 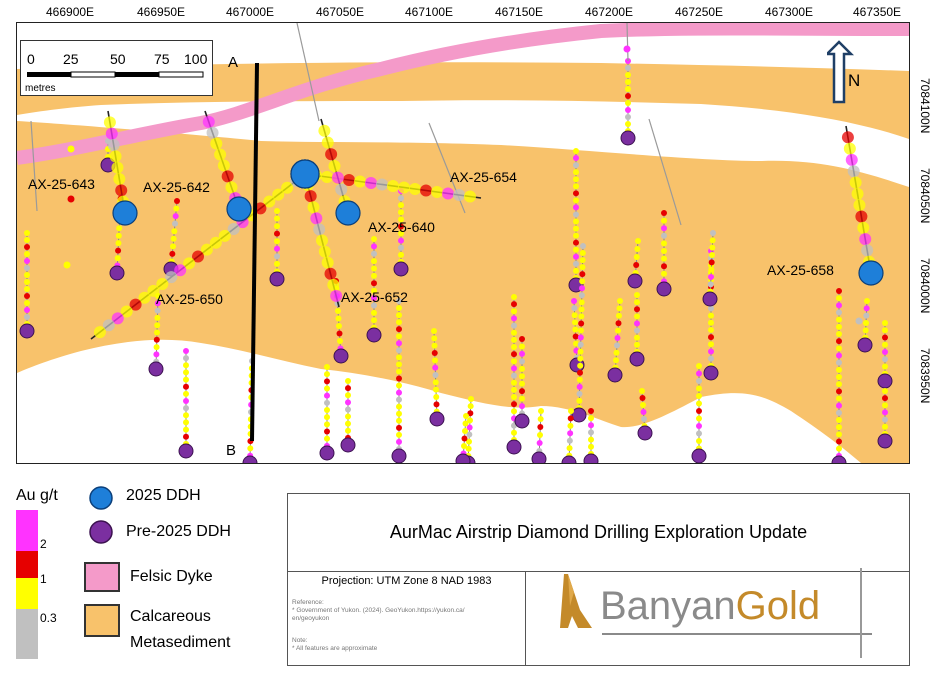 What do you see at coordinates (519, 12) in the screenshot?
I see `easting-label-467150: 467150E` at bounding box center [519, 12].